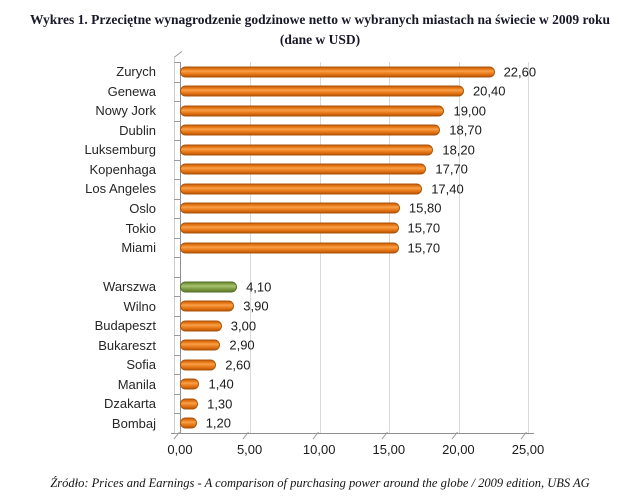 This screenshot has width=640, height=498. Describe the element at coordinates (136, 72) in the screenshot. I see `category-label: Zurych` at that location.